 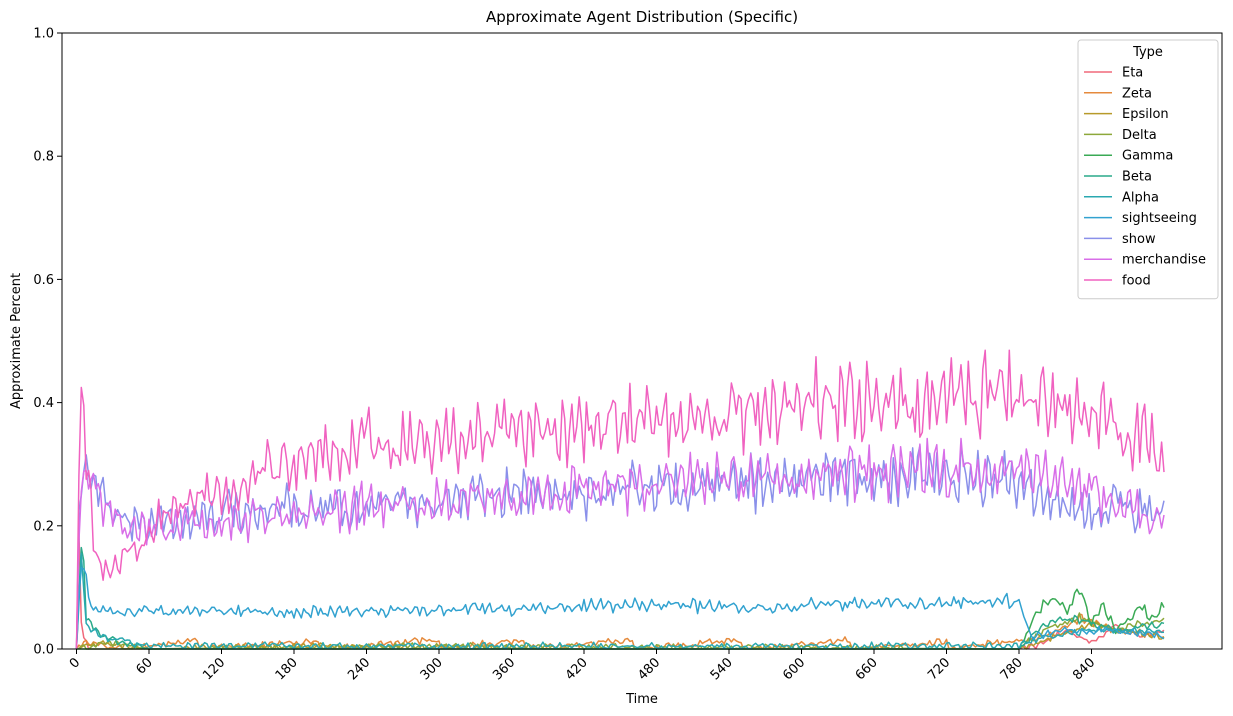 I want to click on legend-label: sightseeing, so click(x=1159, y=218).